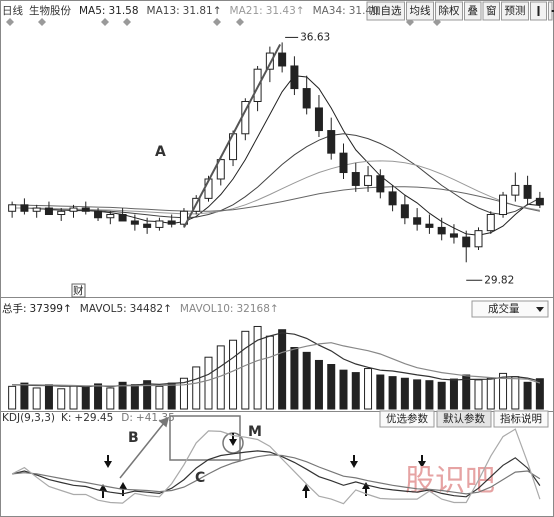 This screenshot has width=554, height=517. I want to click on toolbar-button-label: 窗, so click(491, 10).